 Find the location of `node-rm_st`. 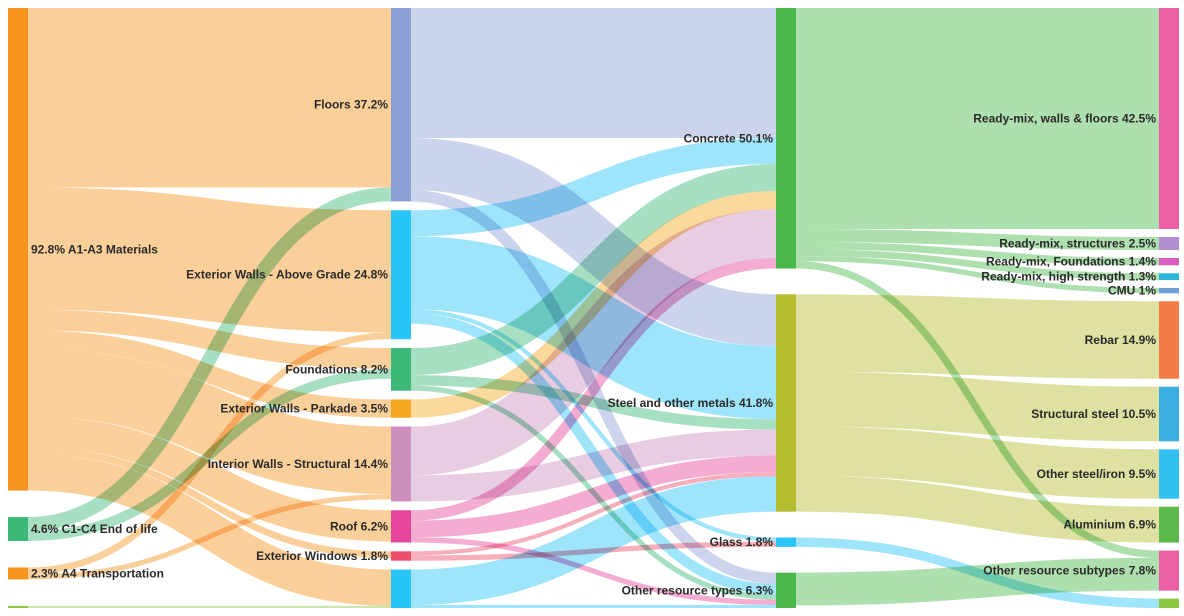

node-rm_st is located at coordinates (1169, 243).